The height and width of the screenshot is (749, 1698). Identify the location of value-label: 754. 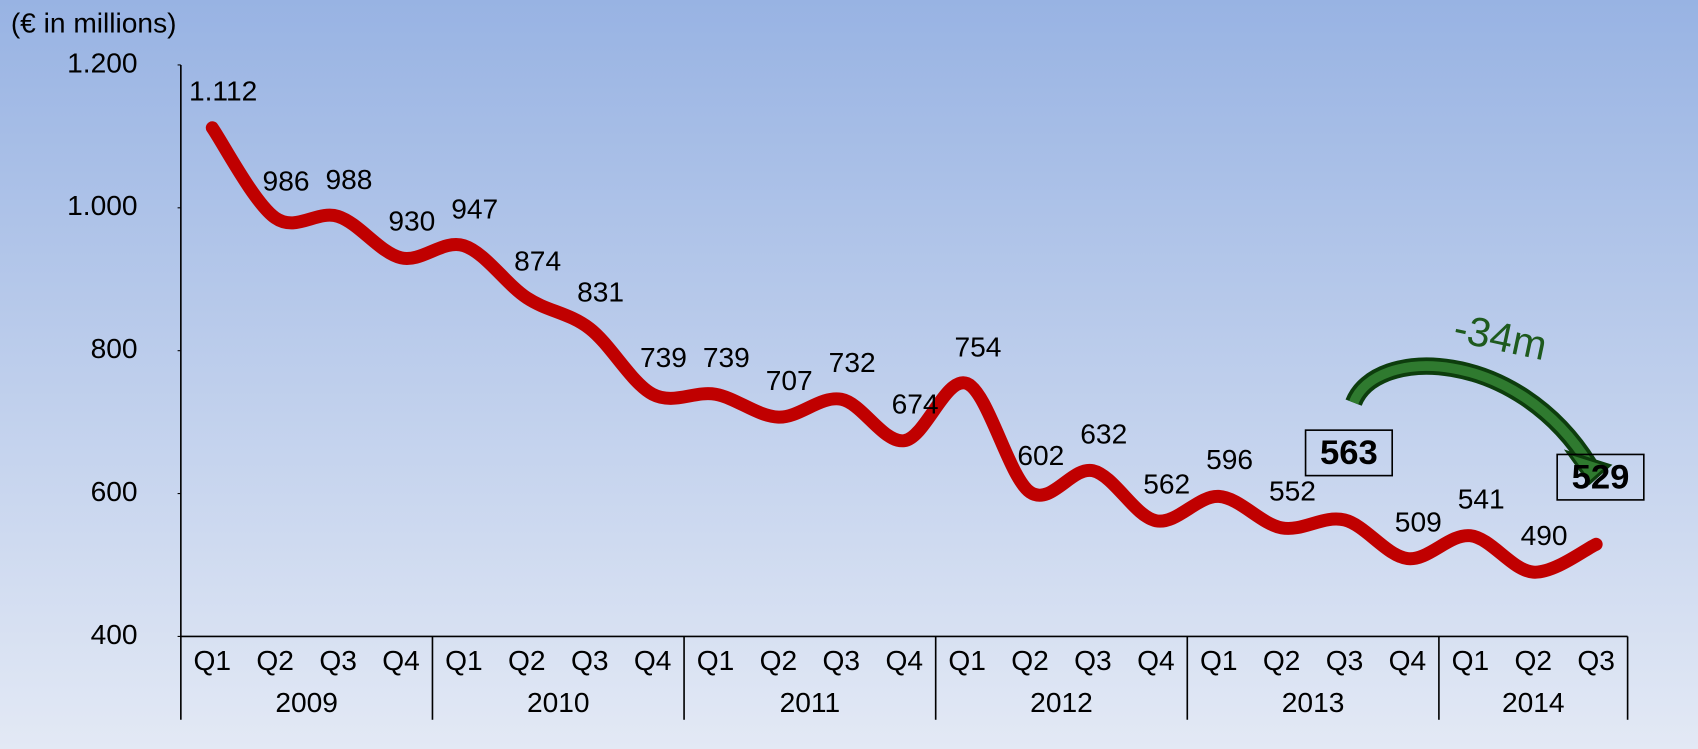
(977, 346).